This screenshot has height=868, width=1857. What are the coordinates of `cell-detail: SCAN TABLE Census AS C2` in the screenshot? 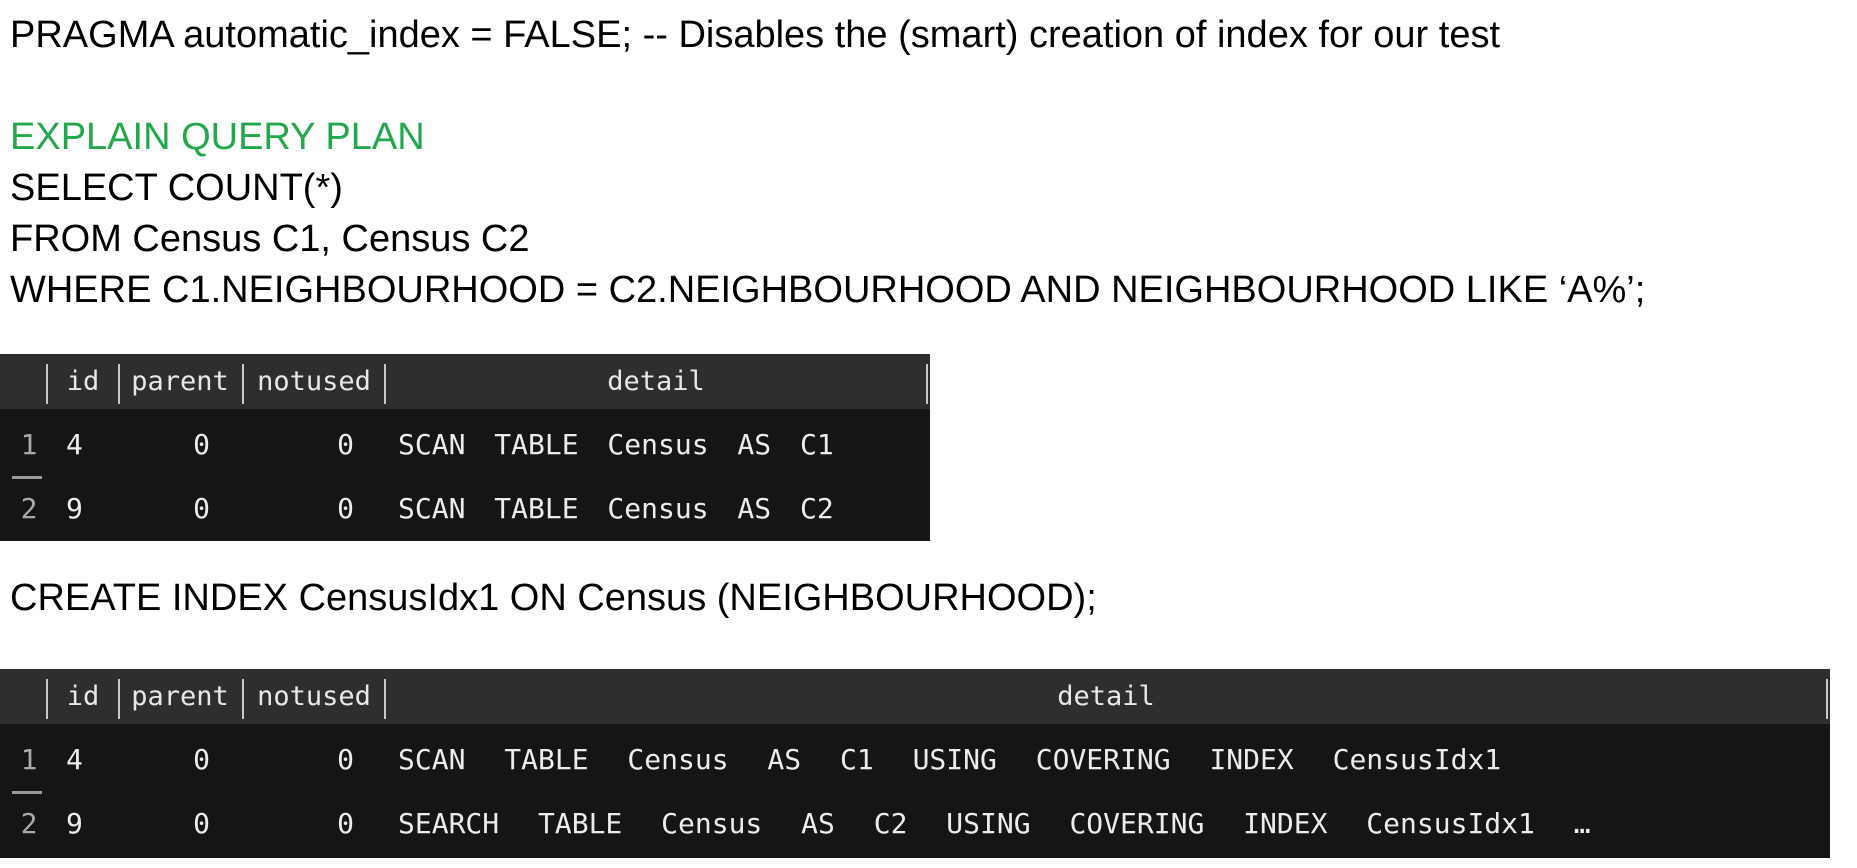 It's located at (616, 508).